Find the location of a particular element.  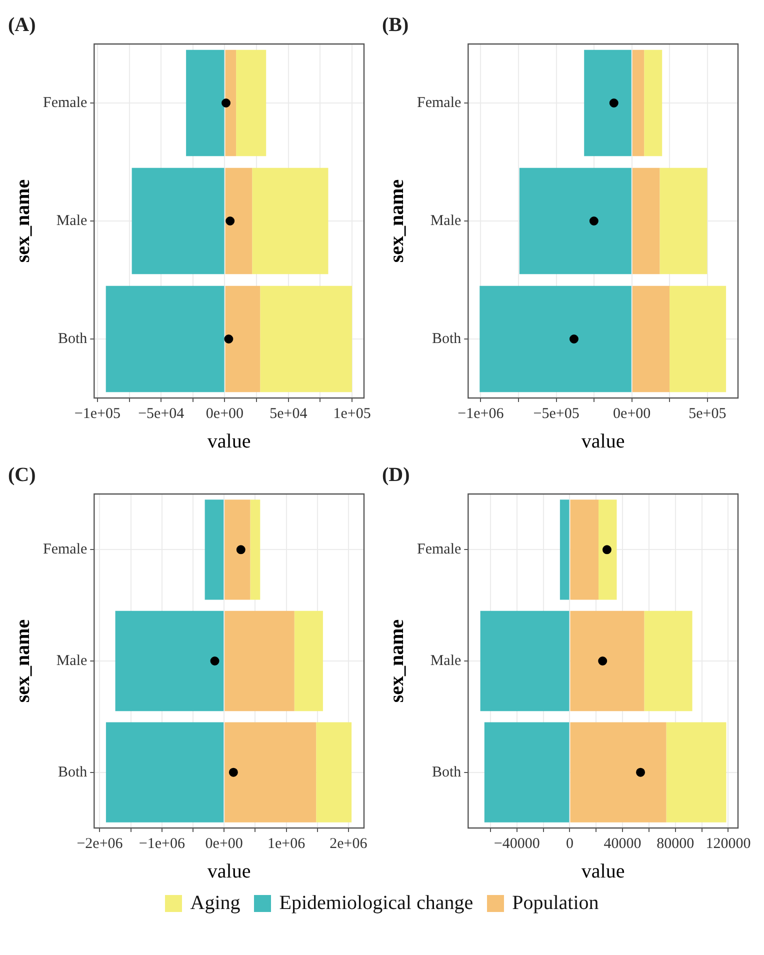

x-tick-label: 1e+05 is located at coordinates (352, 414).